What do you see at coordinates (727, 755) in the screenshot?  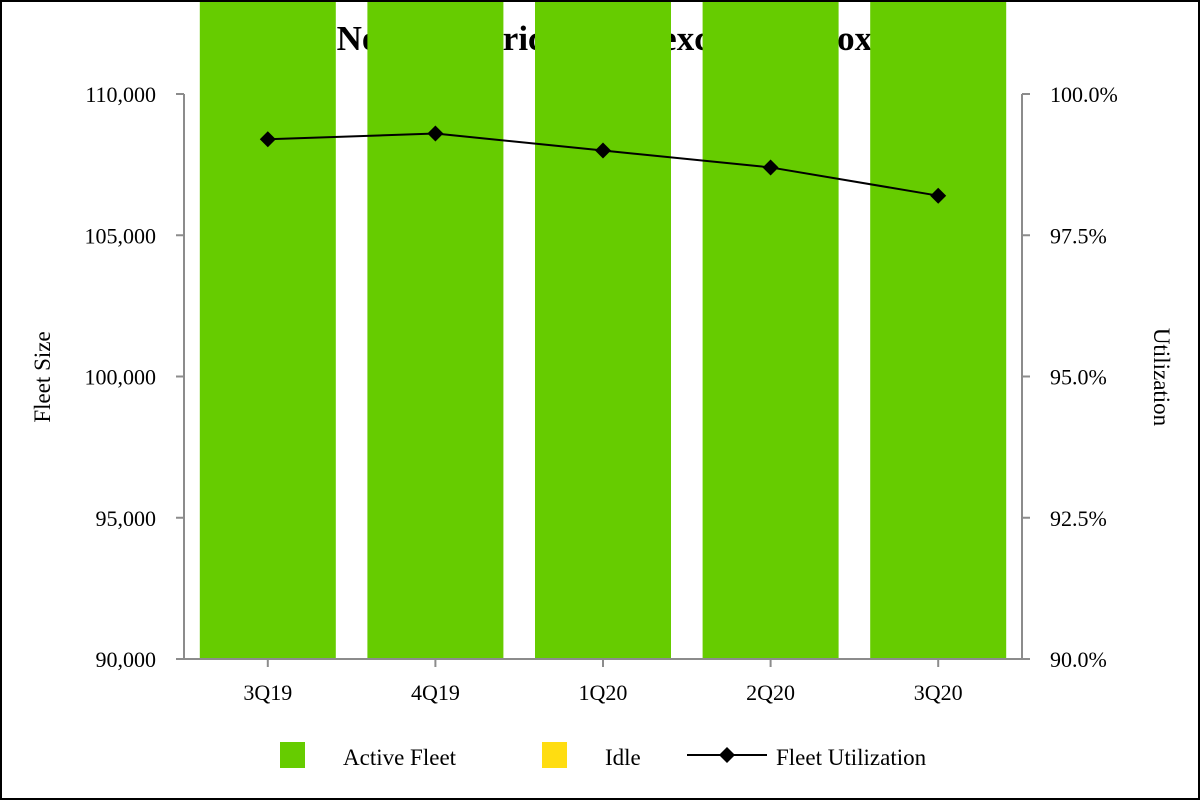 I see `legend-marker-fleet-utilization` at bounding box center [727, 755].